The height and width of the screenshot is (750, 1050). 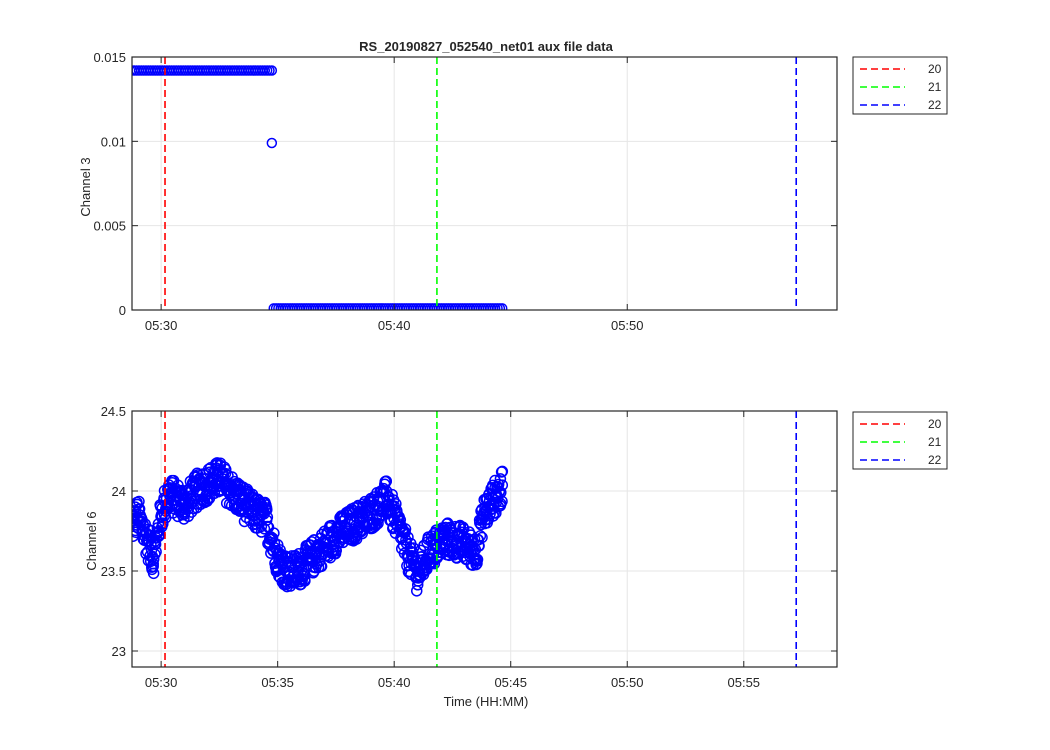 I want to click on x-tick-label: 05:45, so click(x=510, y=682).